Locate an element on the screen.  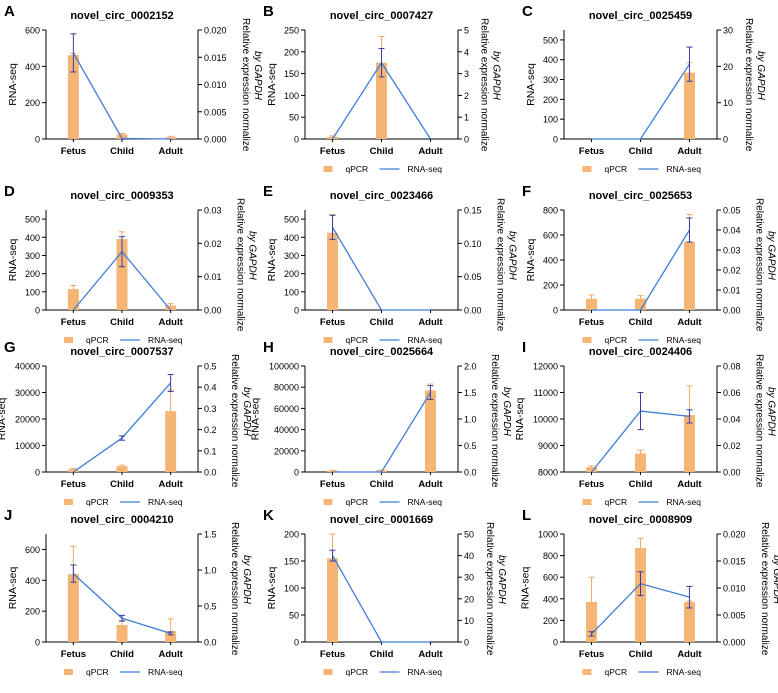
right-tick-label: 1.5 is located at coordinates (470, 393).